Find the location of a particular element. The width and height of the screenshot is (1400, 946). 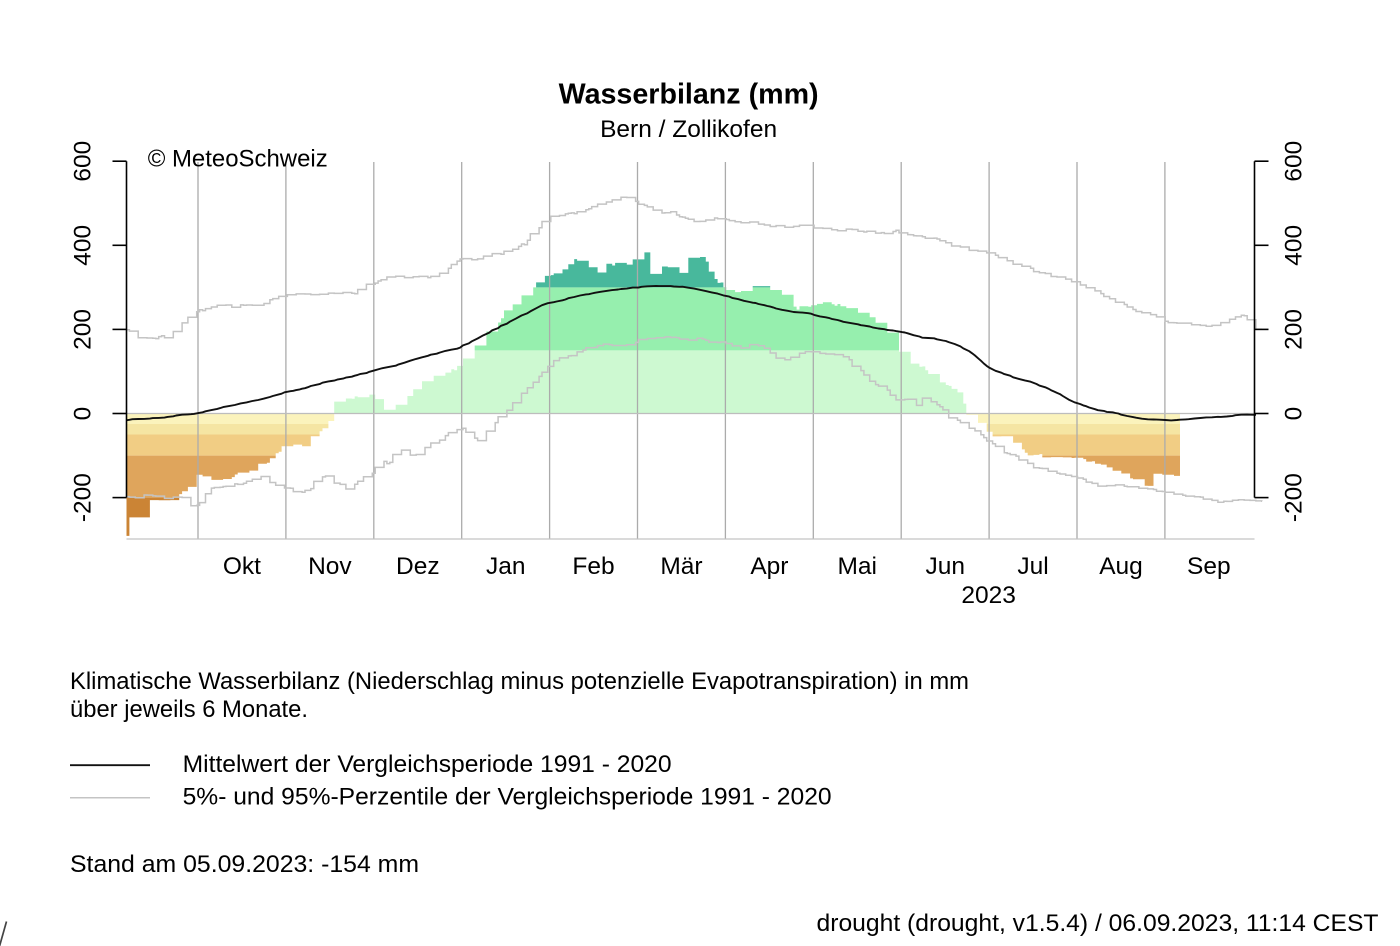

svg-text: Aug is located at coordinates (1121, 566).